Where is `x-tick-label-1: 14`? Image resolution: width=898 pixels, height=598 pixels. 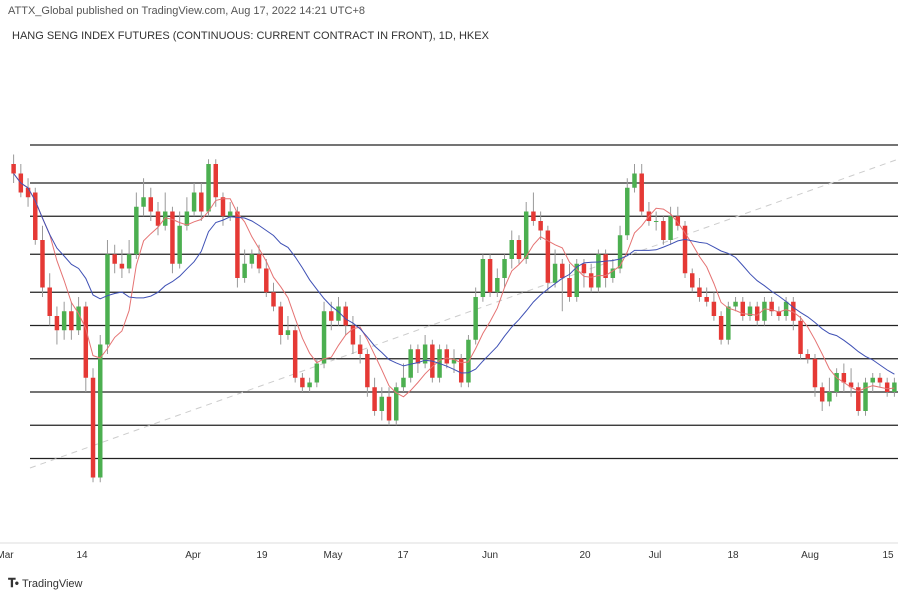 x-tick-label-1: 14 is located at coordinates (82, 555).